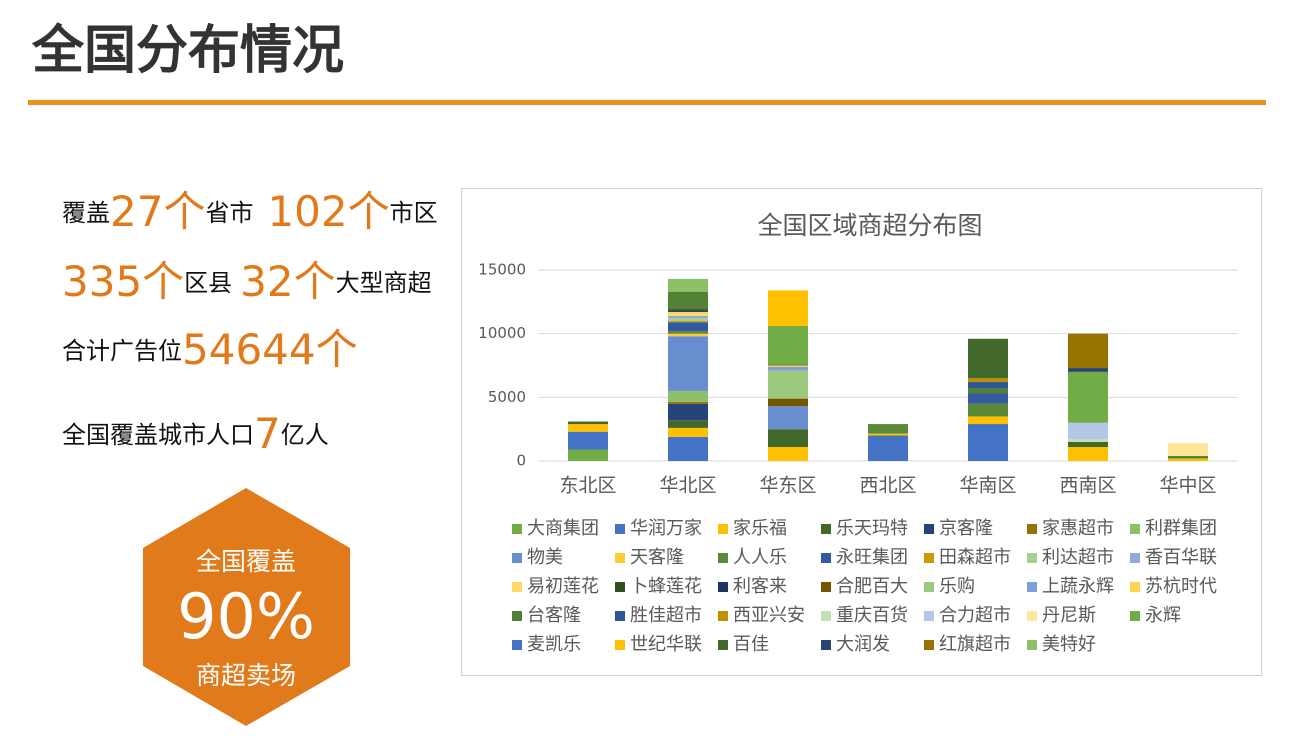 This screenshot has width=1300, height=740. What do you see at coordinates (1069, 644) in the screenshot?
I see `legend-label: 美特好` at bounding box center [1069, 644].